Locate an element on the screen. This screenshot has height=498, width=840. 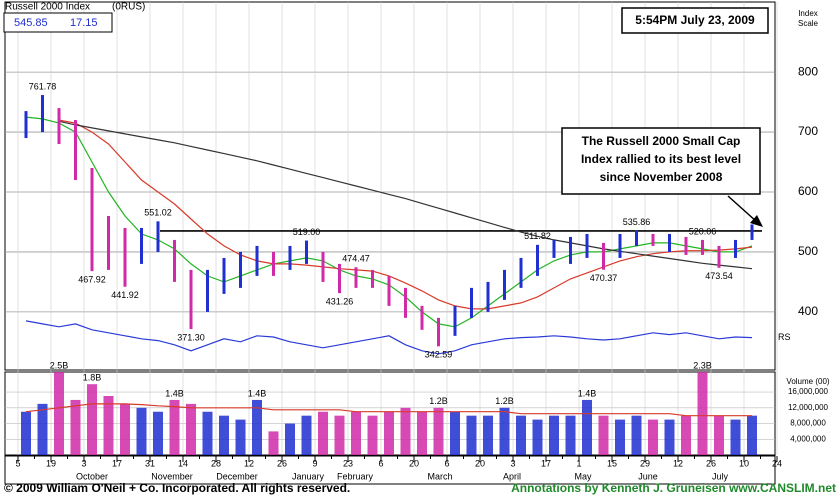
volume-label: 2.3B is located at coordinates (702, 365).